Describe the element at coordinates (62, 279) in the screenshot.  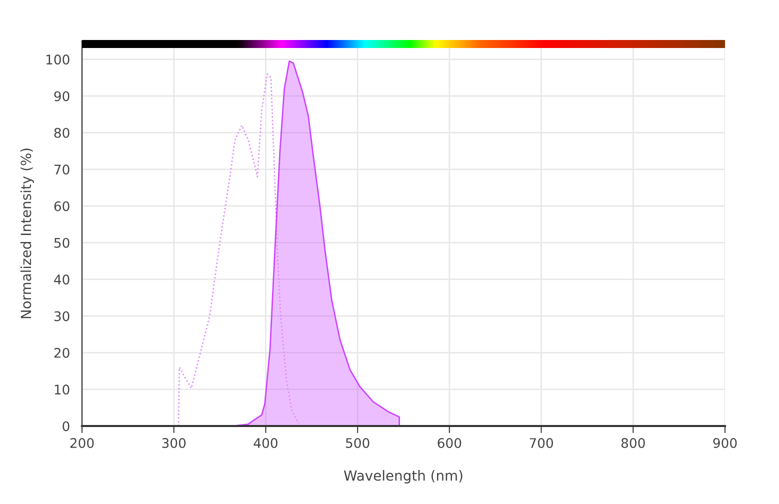
I see `y-tick-label: 40` at that location.